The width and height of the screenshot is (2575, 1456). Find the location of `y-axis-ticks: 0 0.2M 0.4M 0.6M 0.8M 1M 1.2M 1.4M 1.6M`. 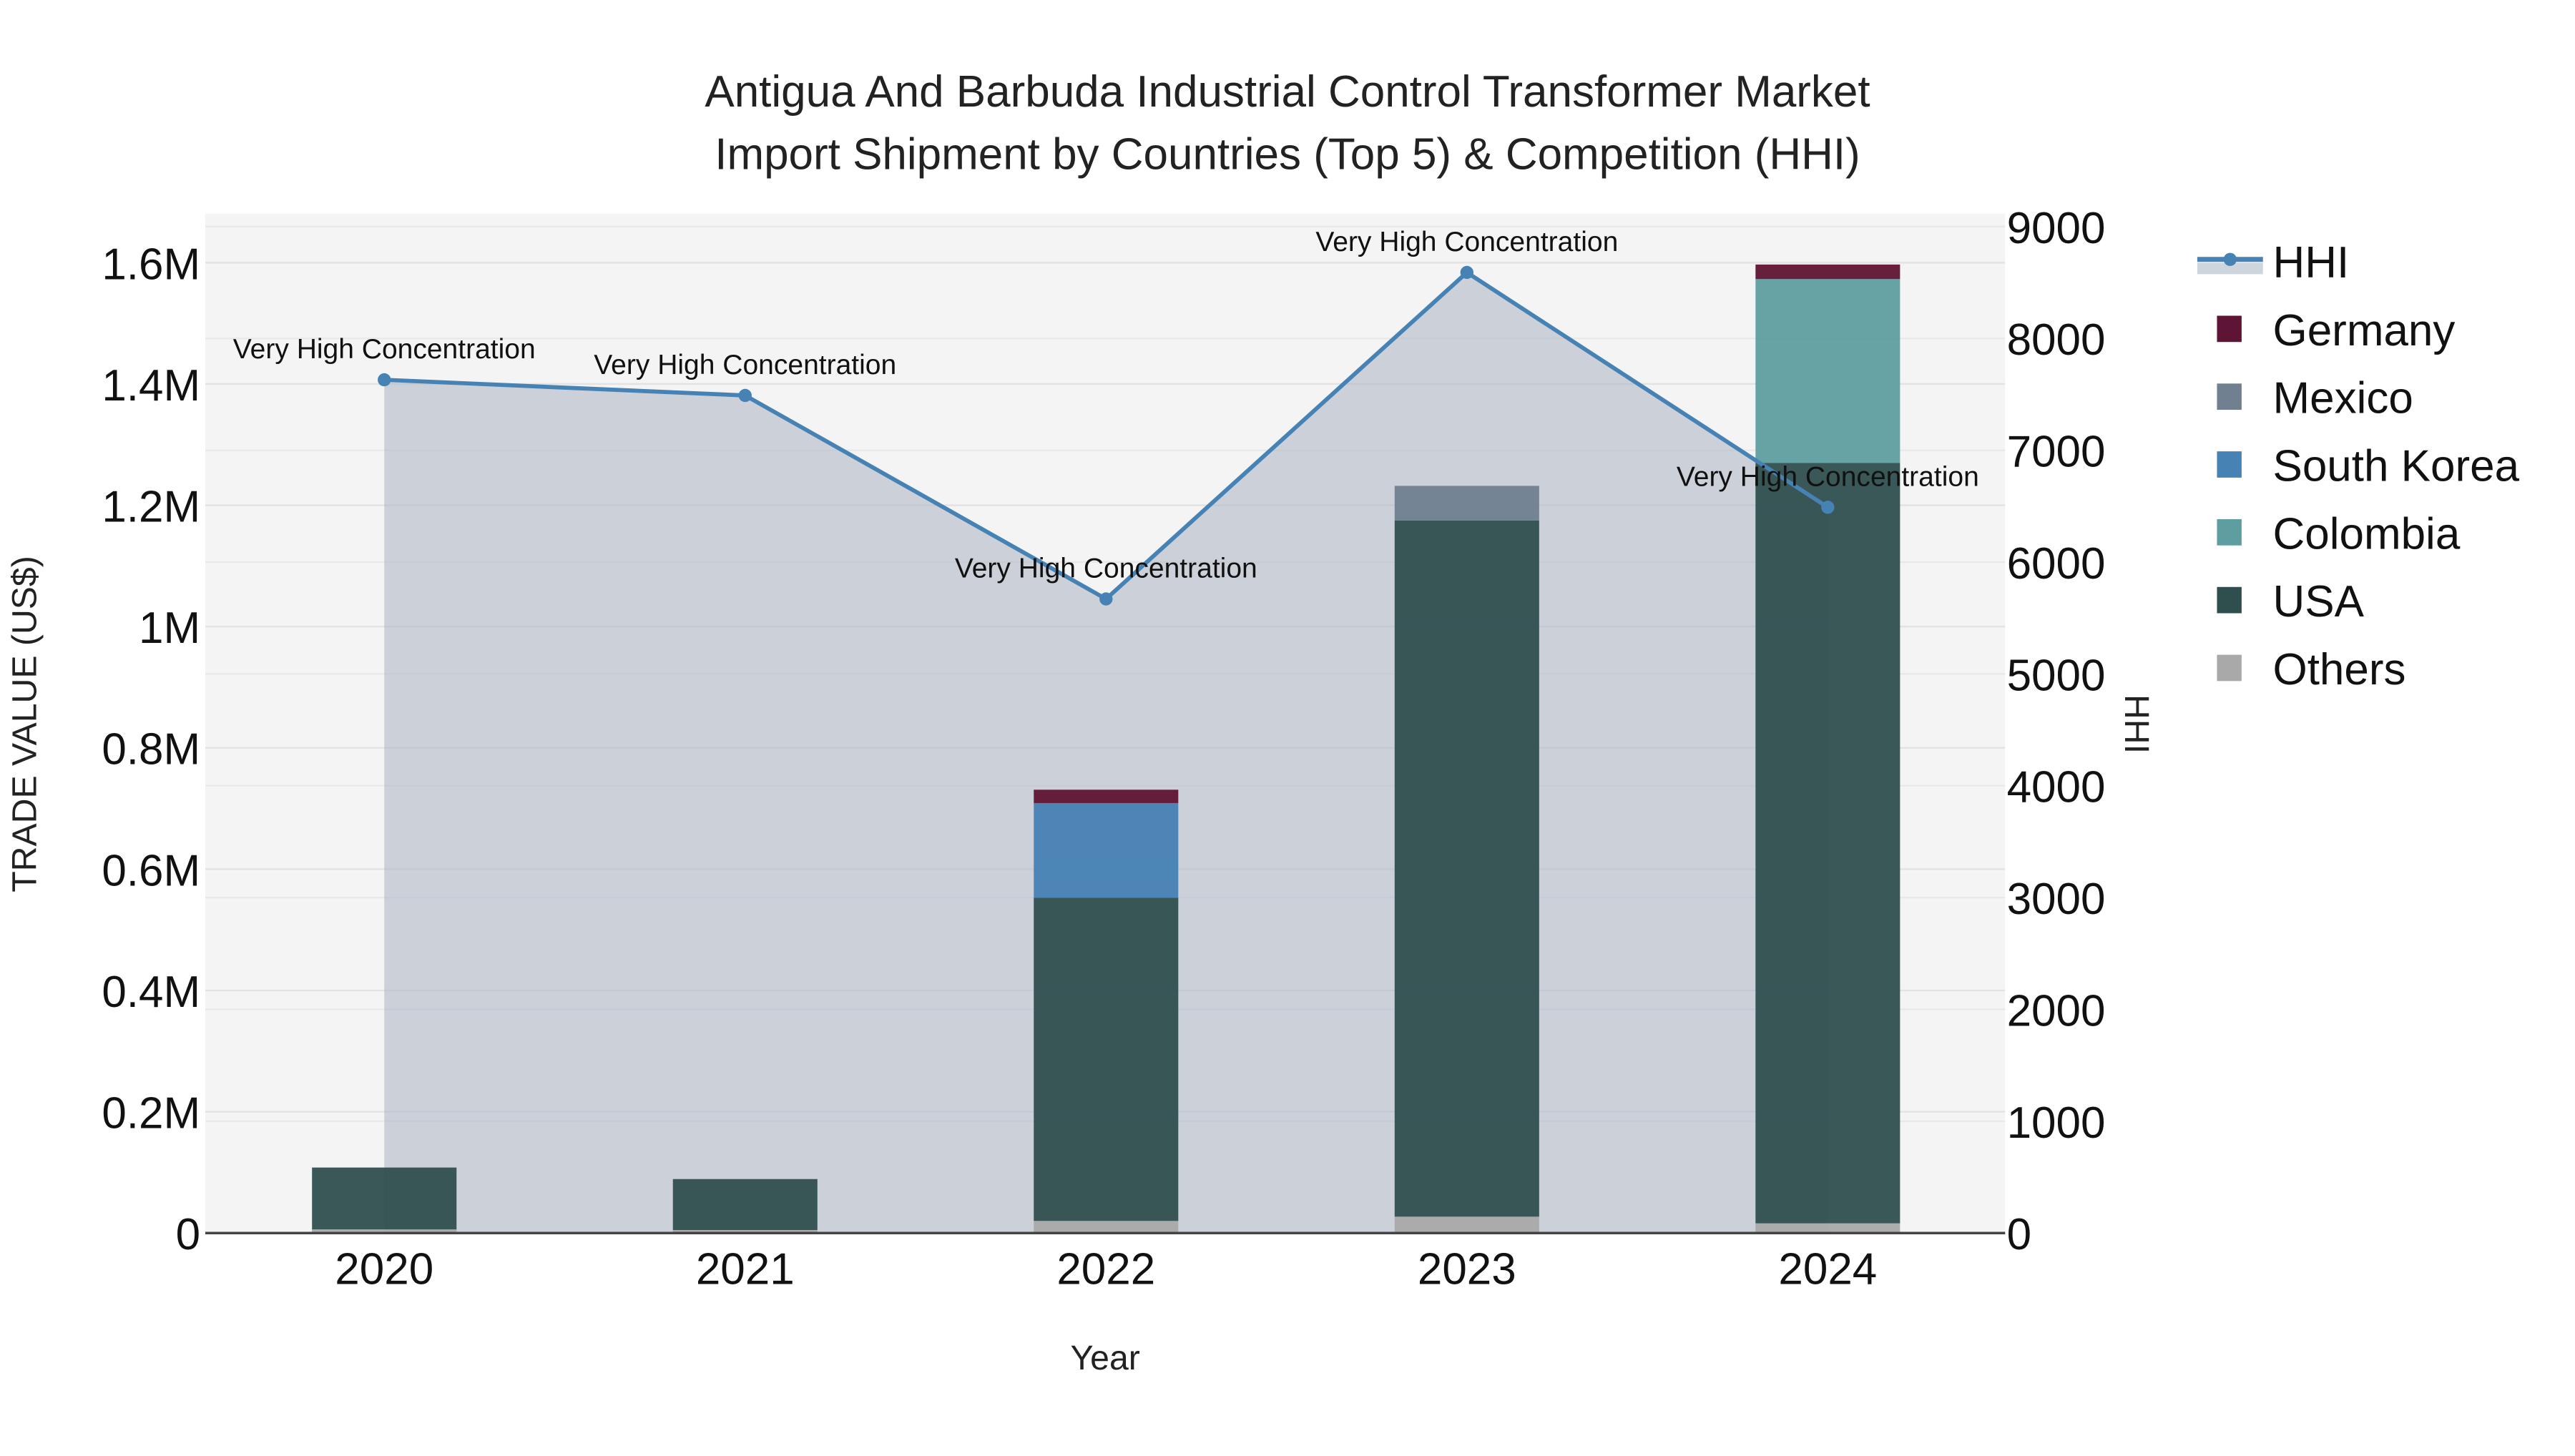

y-axis-ticks: 0 0.2M 0.4M 0.6M 0.8M 1M 1.2M 1.4M 1.6M is located at coordinates (151, 749).